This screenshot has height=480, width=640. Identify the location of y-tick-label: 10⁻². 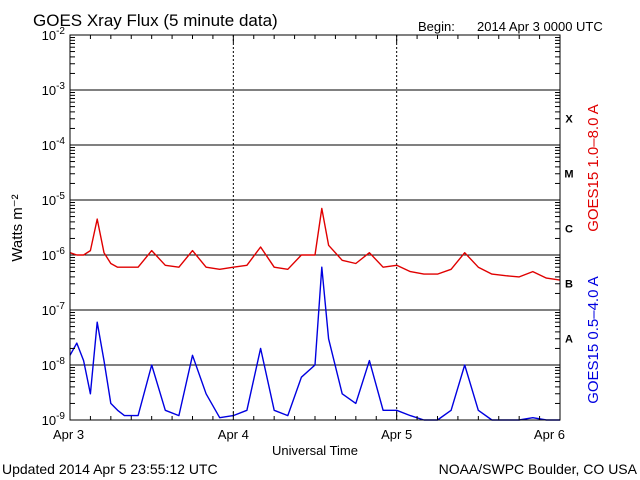
(54, 34).